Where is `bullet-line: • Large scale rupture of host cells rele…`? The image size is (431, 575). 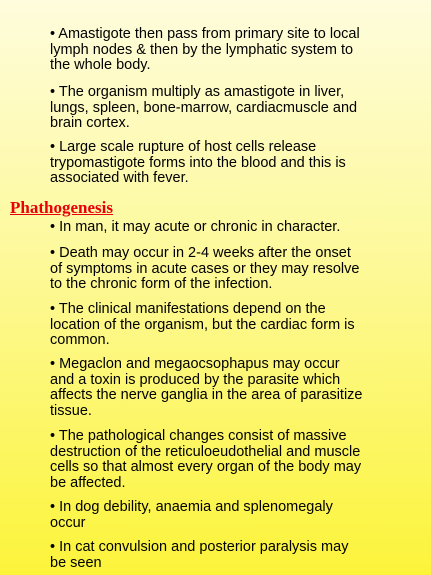 bullet-line: • Large scale rupture of host cells rele… is located at coordinates (183, 147).